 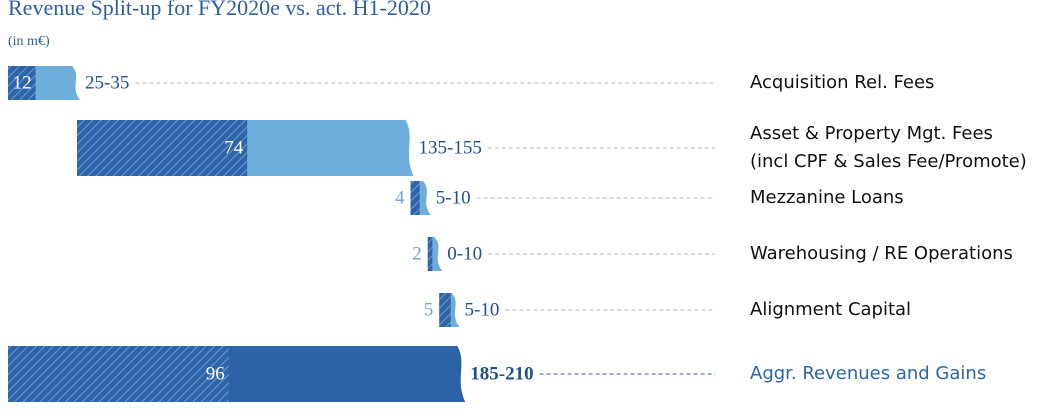 What do you see at coordinates (429, 309) in the screenshot?
I see `value-label: 5` at bounding box center [429, 309].